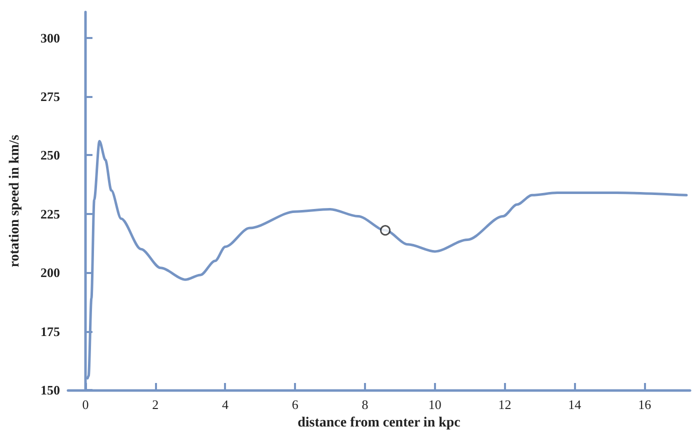 The height and width of the screenshot is (435, 692). What do you see at coordinates (435, 404) in the screenshot?
I see `x-tick-label: 10` at bounding box center [435, 404].